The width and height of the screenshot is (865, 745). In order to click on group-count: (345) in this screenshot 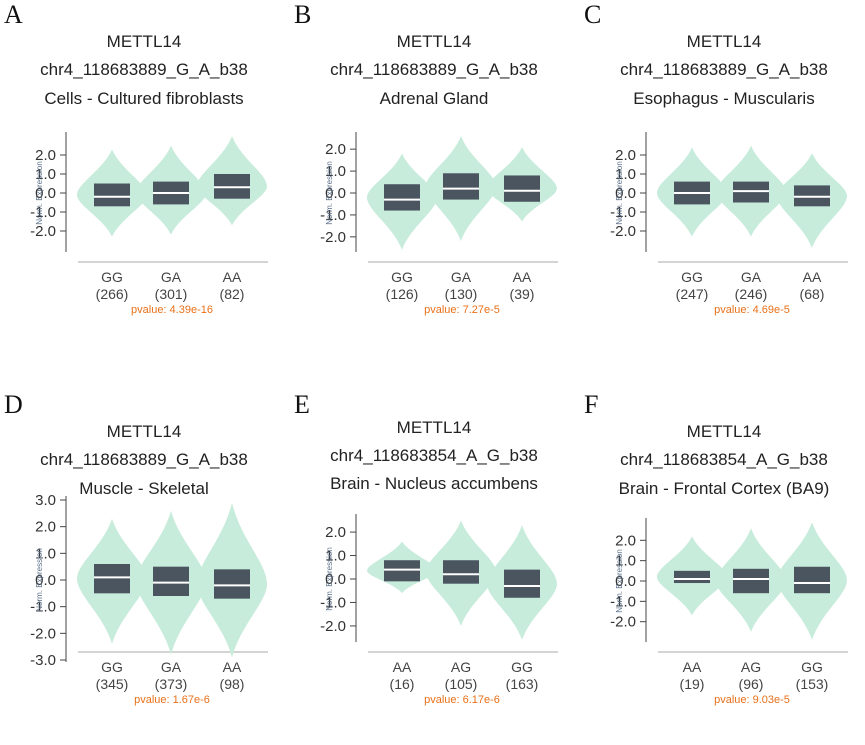, I will do `click(112, 684)`.